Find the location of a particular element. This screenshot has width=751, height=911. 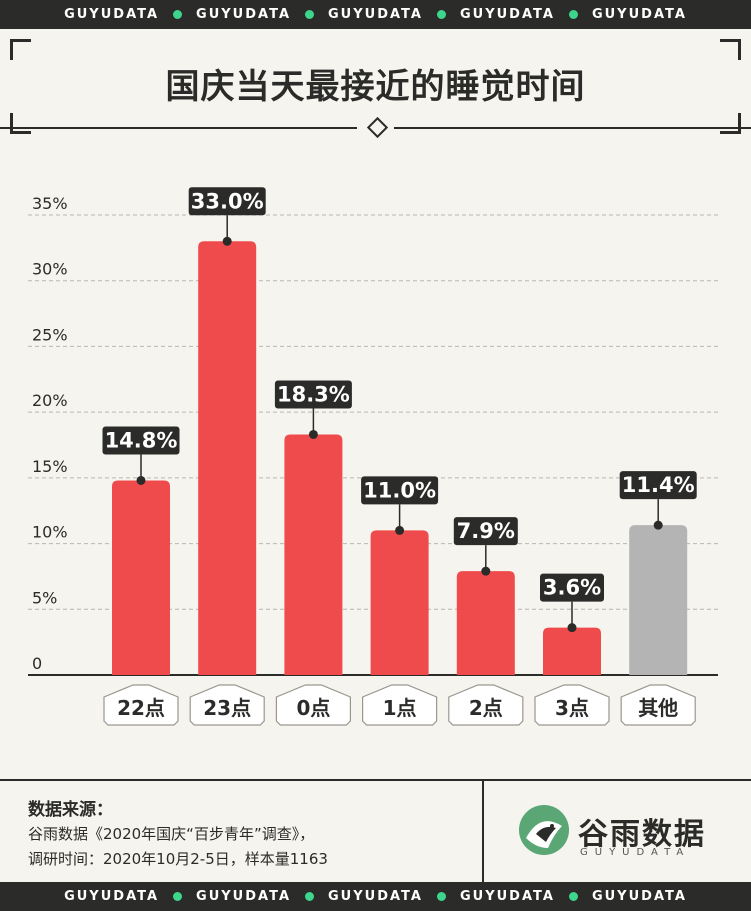

bird-logo-icon is located at coordinates (544, 830).